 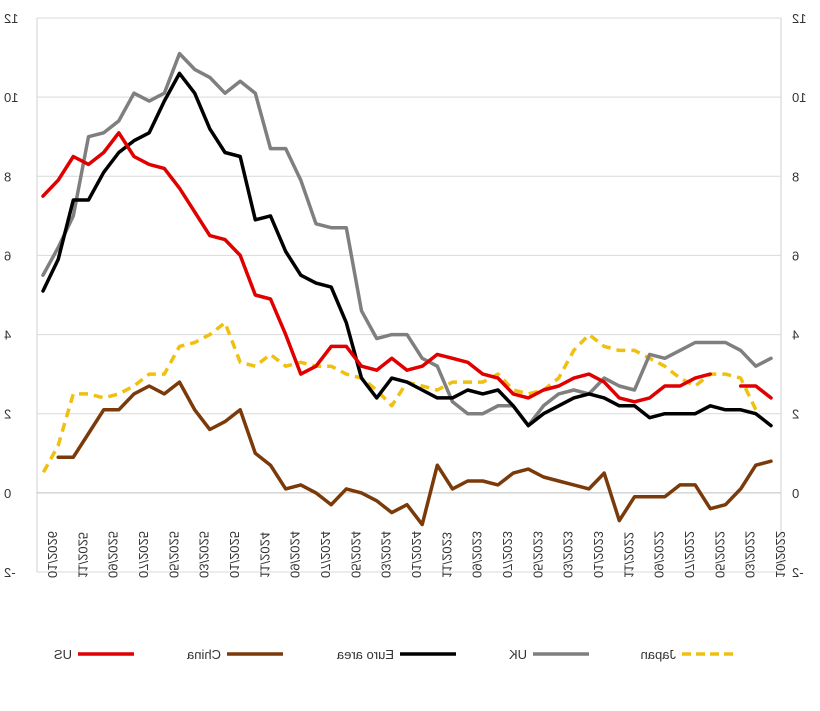 I want to click on x-tick-label: 03/2022, so click(x=750, y=554).